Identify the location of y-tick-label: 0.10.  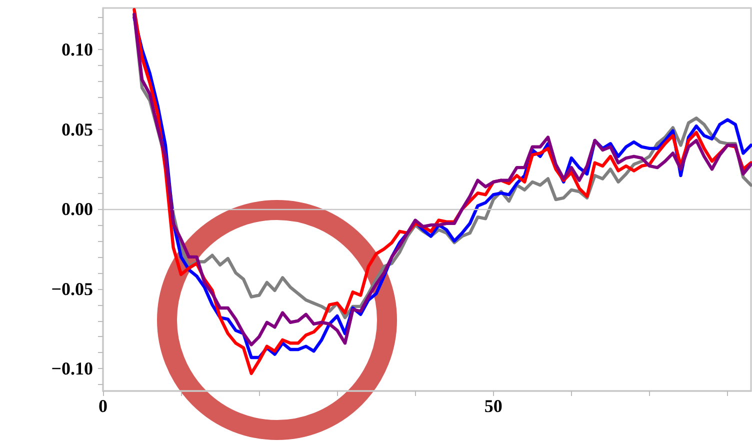
(77, 49).